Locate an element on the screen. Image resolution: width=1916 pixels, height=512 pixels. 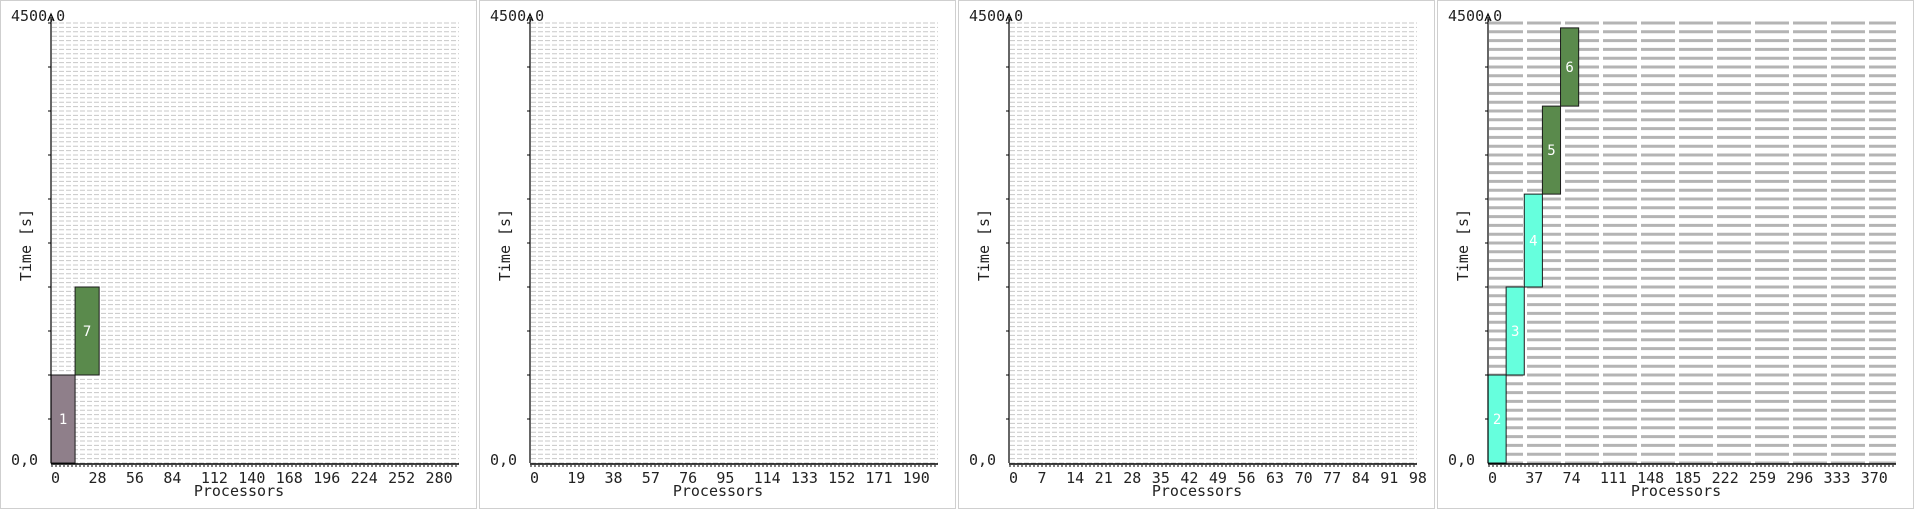
chart4-job-2-label: 2 is located at coordinates (1497, 420).